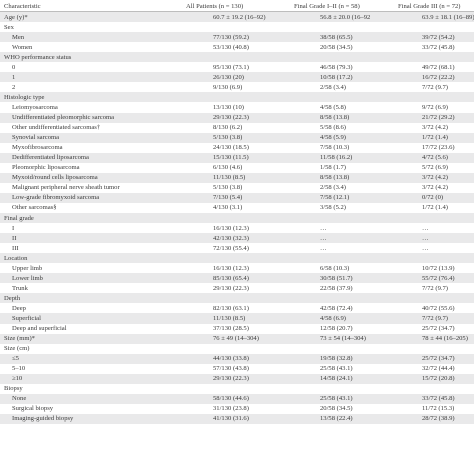 This screenshot has height=474, width=474. What do you see at coordinates (17, 349) in the screenshot?
I see `section-label: Size (cm)` at bounding box center [17, 349].